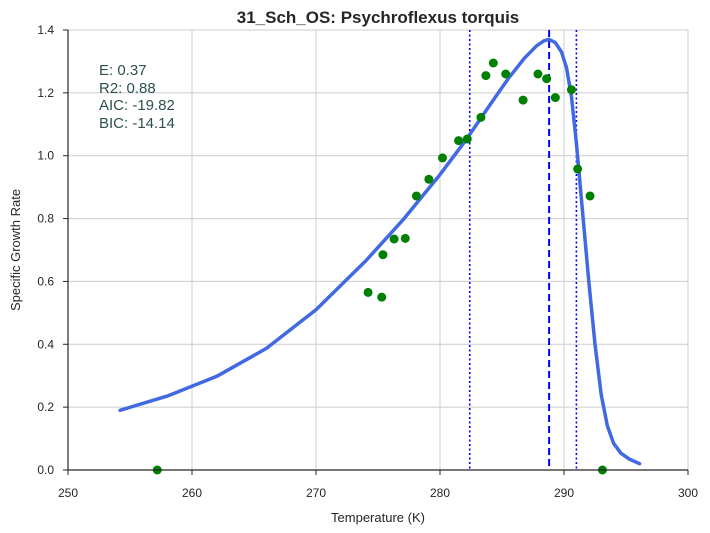 This screenshot has height=533, width=710. I want to click on y-tick-label-3: 0.6, so click(45, 281).